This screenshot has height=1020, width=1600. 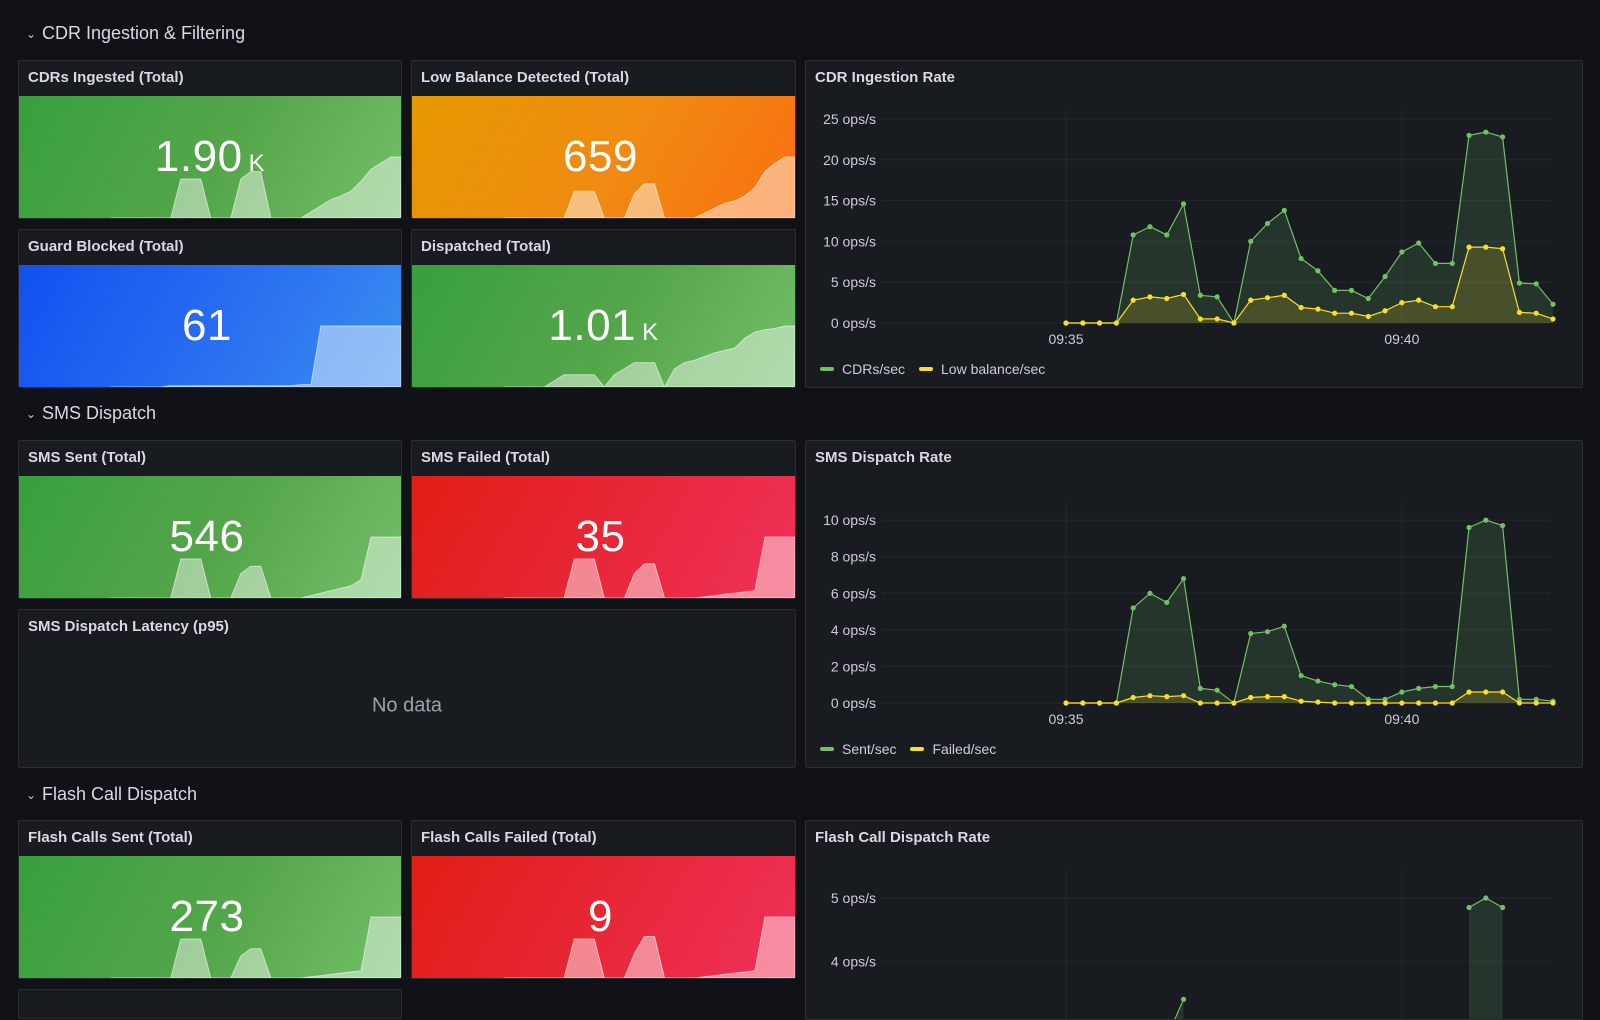 I want to click on stat-unit: K, so click(x=257, y=163).